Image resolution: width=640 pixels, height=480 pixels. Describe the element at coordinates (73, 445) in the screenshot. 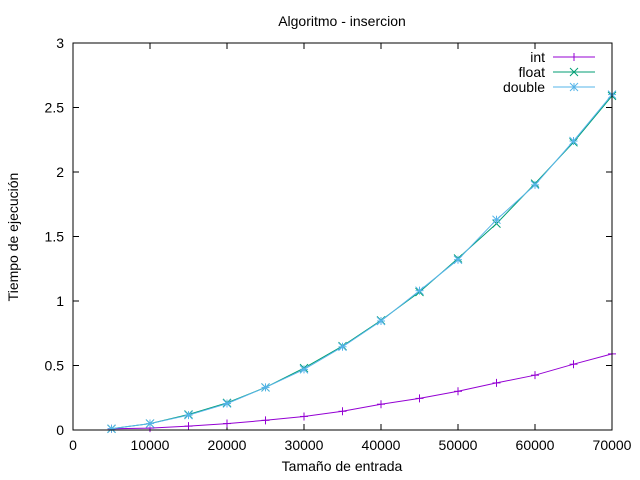

I see `x-tick-label: 0` at that location.